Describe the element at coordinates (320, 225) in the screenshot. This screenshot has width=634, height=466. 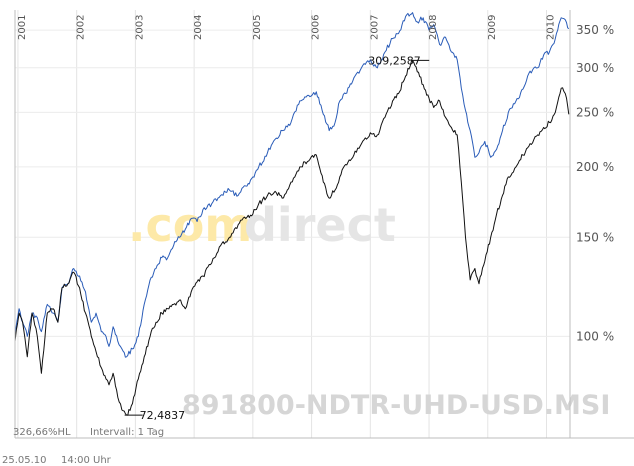
I see `watermark-direct: direct` at that location.